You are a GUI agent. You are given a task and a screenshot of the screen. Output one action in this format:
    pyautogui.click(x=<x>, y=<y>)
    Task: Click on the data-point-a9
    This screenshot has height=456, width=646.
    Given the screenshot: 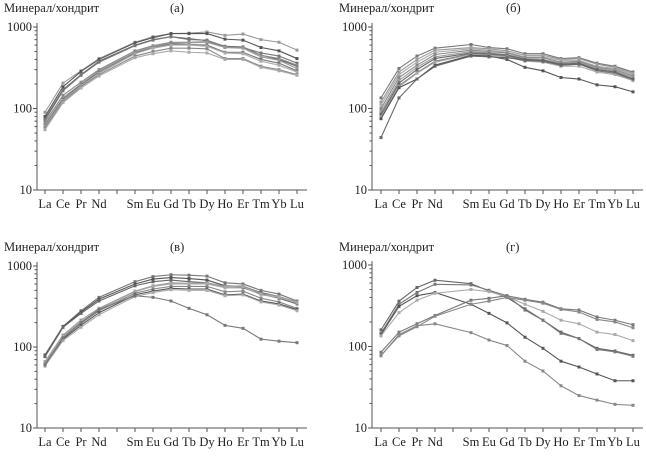 What is the action you would take?
    pyautogui.click(x=135, y=56)
    